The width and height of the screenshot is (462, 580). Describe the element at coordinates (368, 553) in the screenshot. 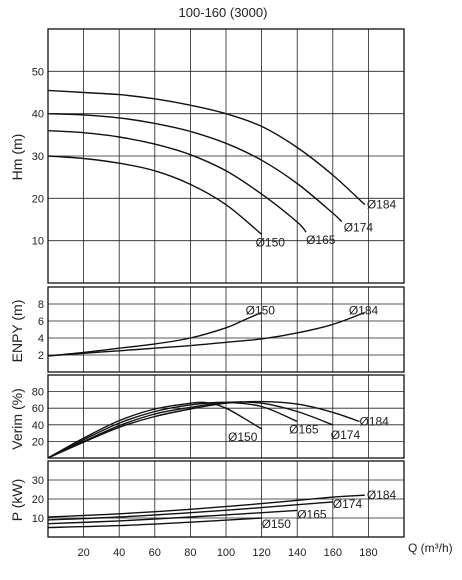

I see `x-tick-label: 180` at that location.